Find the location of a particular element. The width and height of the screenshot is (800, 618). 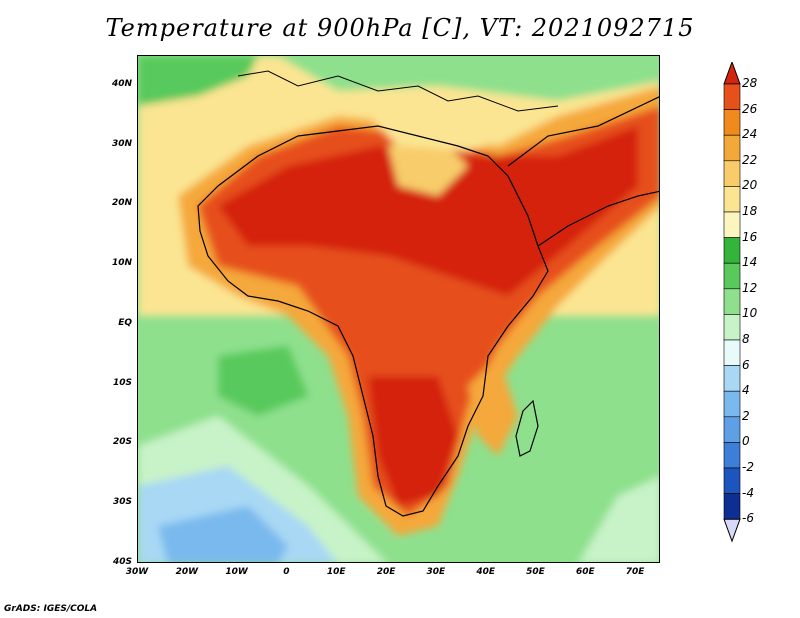

colorbar-level-label: 26 is located at coordinates (750, 108).